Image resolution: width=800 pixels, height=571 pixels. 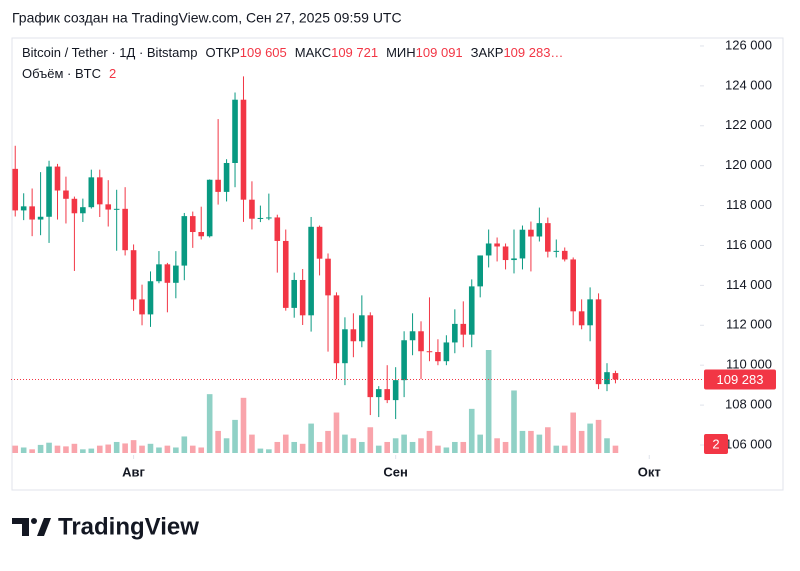 I want to click on y-tick-label: 118 000, so click(x=749, y=204).